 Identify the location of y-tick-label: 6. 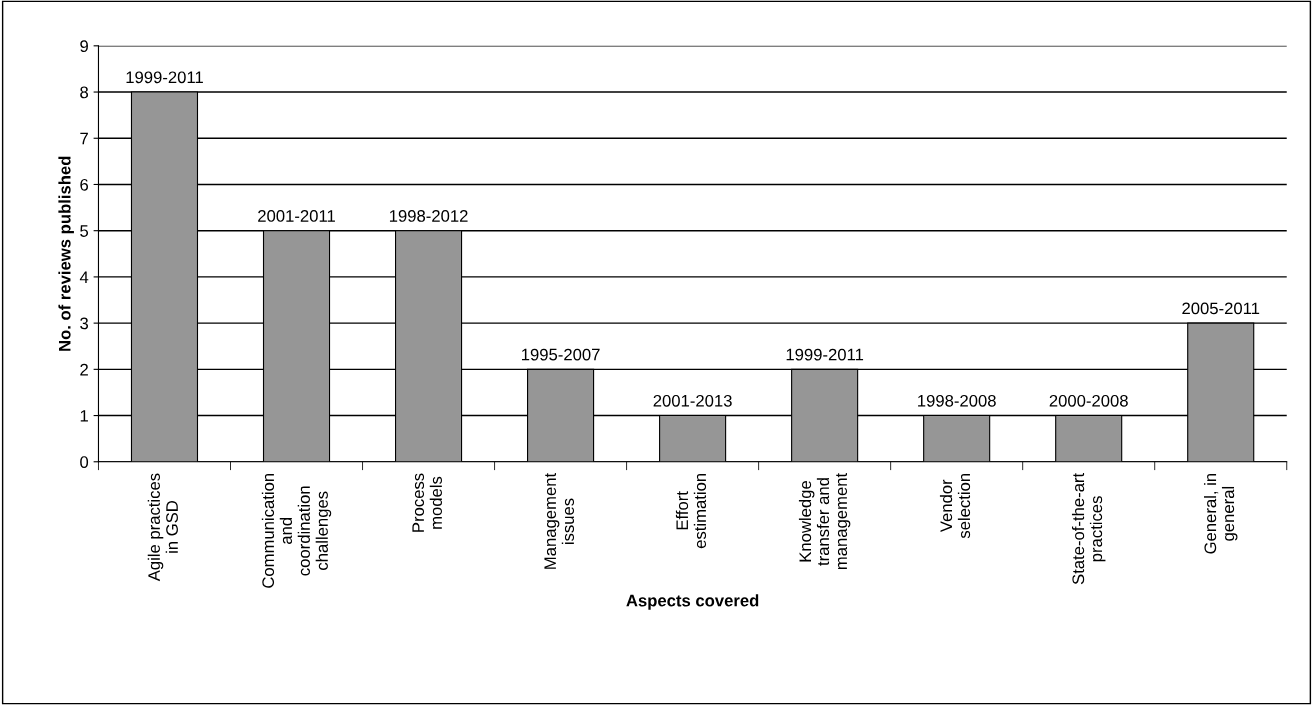
(84, 184).